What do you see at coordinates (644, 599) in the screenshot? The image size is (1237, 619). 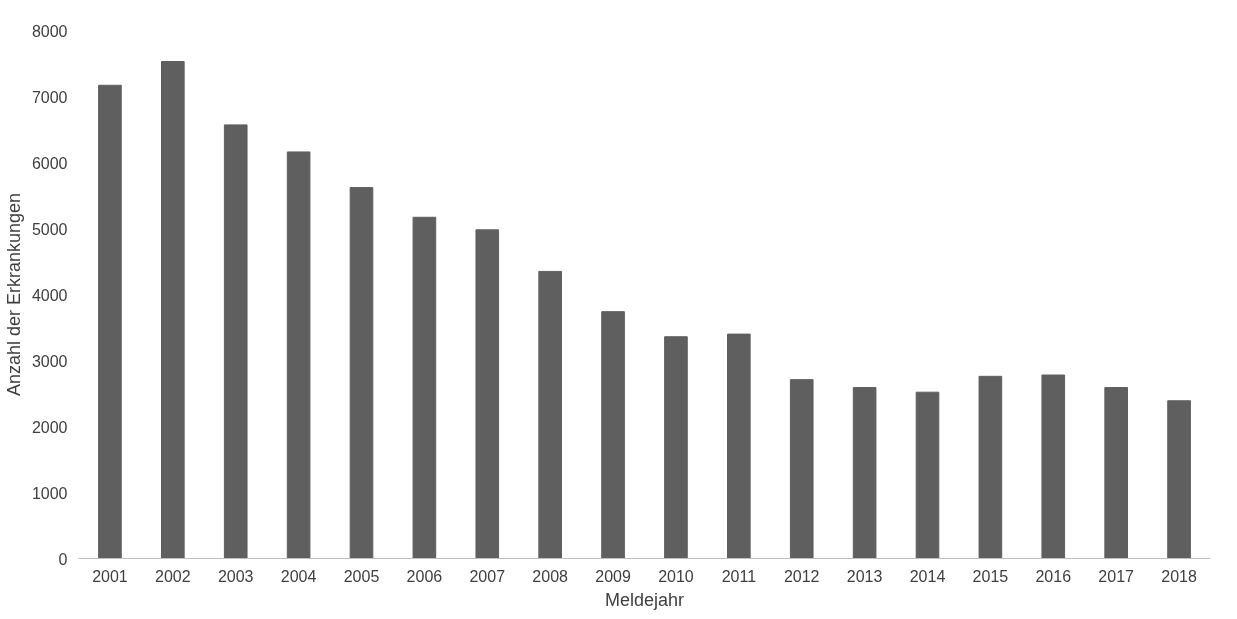 I see `x-axis-title: Meldejahr` at bounding box center [644, 599].